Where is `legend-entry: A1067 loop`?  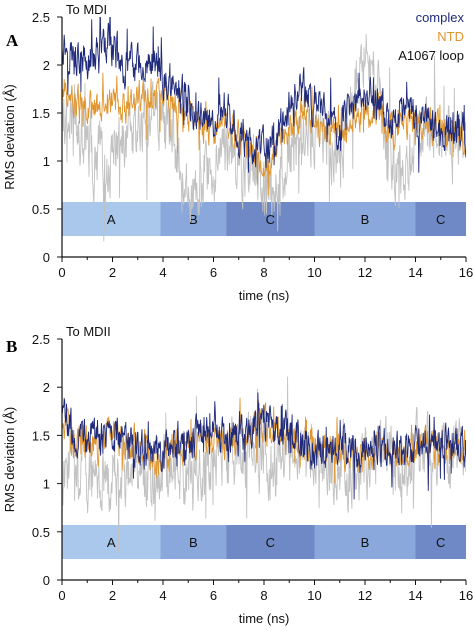 legend-entry: A1067 loop is located at coordinates (431, 55).